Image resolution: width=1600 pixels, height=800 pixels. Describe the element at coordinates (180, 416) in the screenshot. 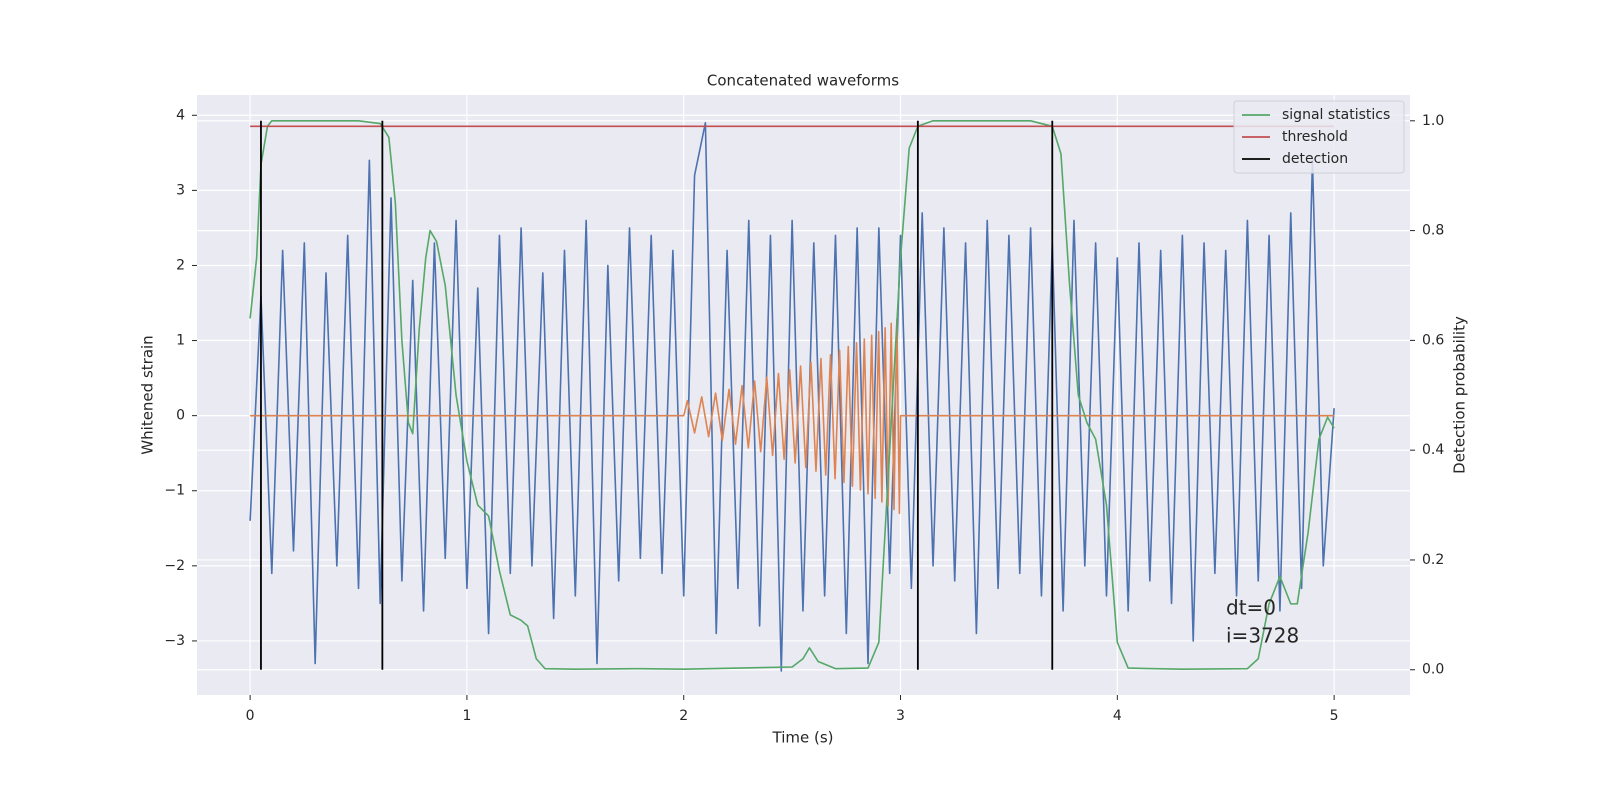

I see `y-tick-label: 0` at that location.